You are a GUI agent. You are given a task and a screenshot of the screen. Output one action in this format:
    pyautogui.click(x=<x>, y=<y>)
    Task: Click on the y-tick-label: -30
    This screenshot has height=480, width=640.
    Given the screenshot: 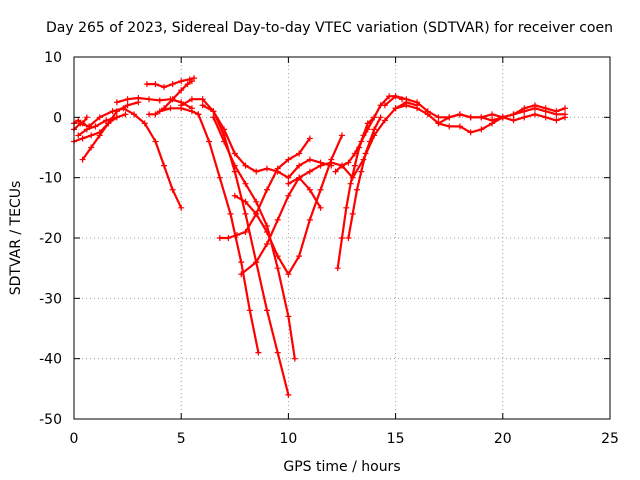 What is the action you would take?
    pyautogui.click(x=50, y=299)
    